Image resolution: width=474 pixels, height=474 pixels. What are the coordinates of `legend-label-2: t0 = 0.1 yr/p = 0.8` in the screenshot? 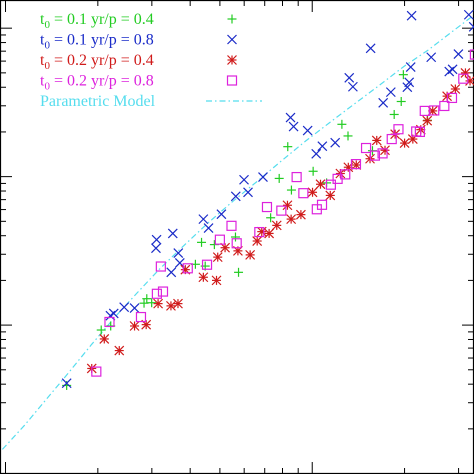 It's located at (97, 42).